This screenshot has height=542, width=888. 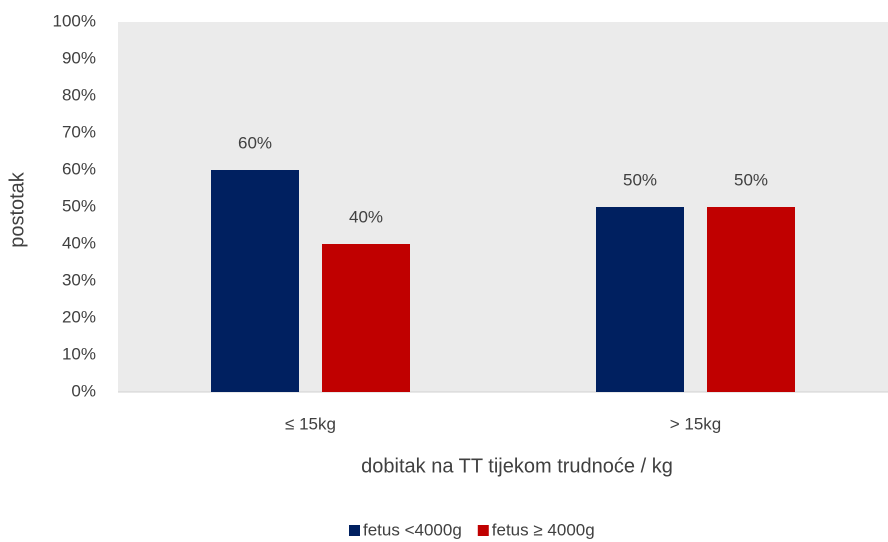 What do you see at coordinates (79, 94) in the screenshot?
I see `y-tick-label: 80%` at bounding box center [79, 94].